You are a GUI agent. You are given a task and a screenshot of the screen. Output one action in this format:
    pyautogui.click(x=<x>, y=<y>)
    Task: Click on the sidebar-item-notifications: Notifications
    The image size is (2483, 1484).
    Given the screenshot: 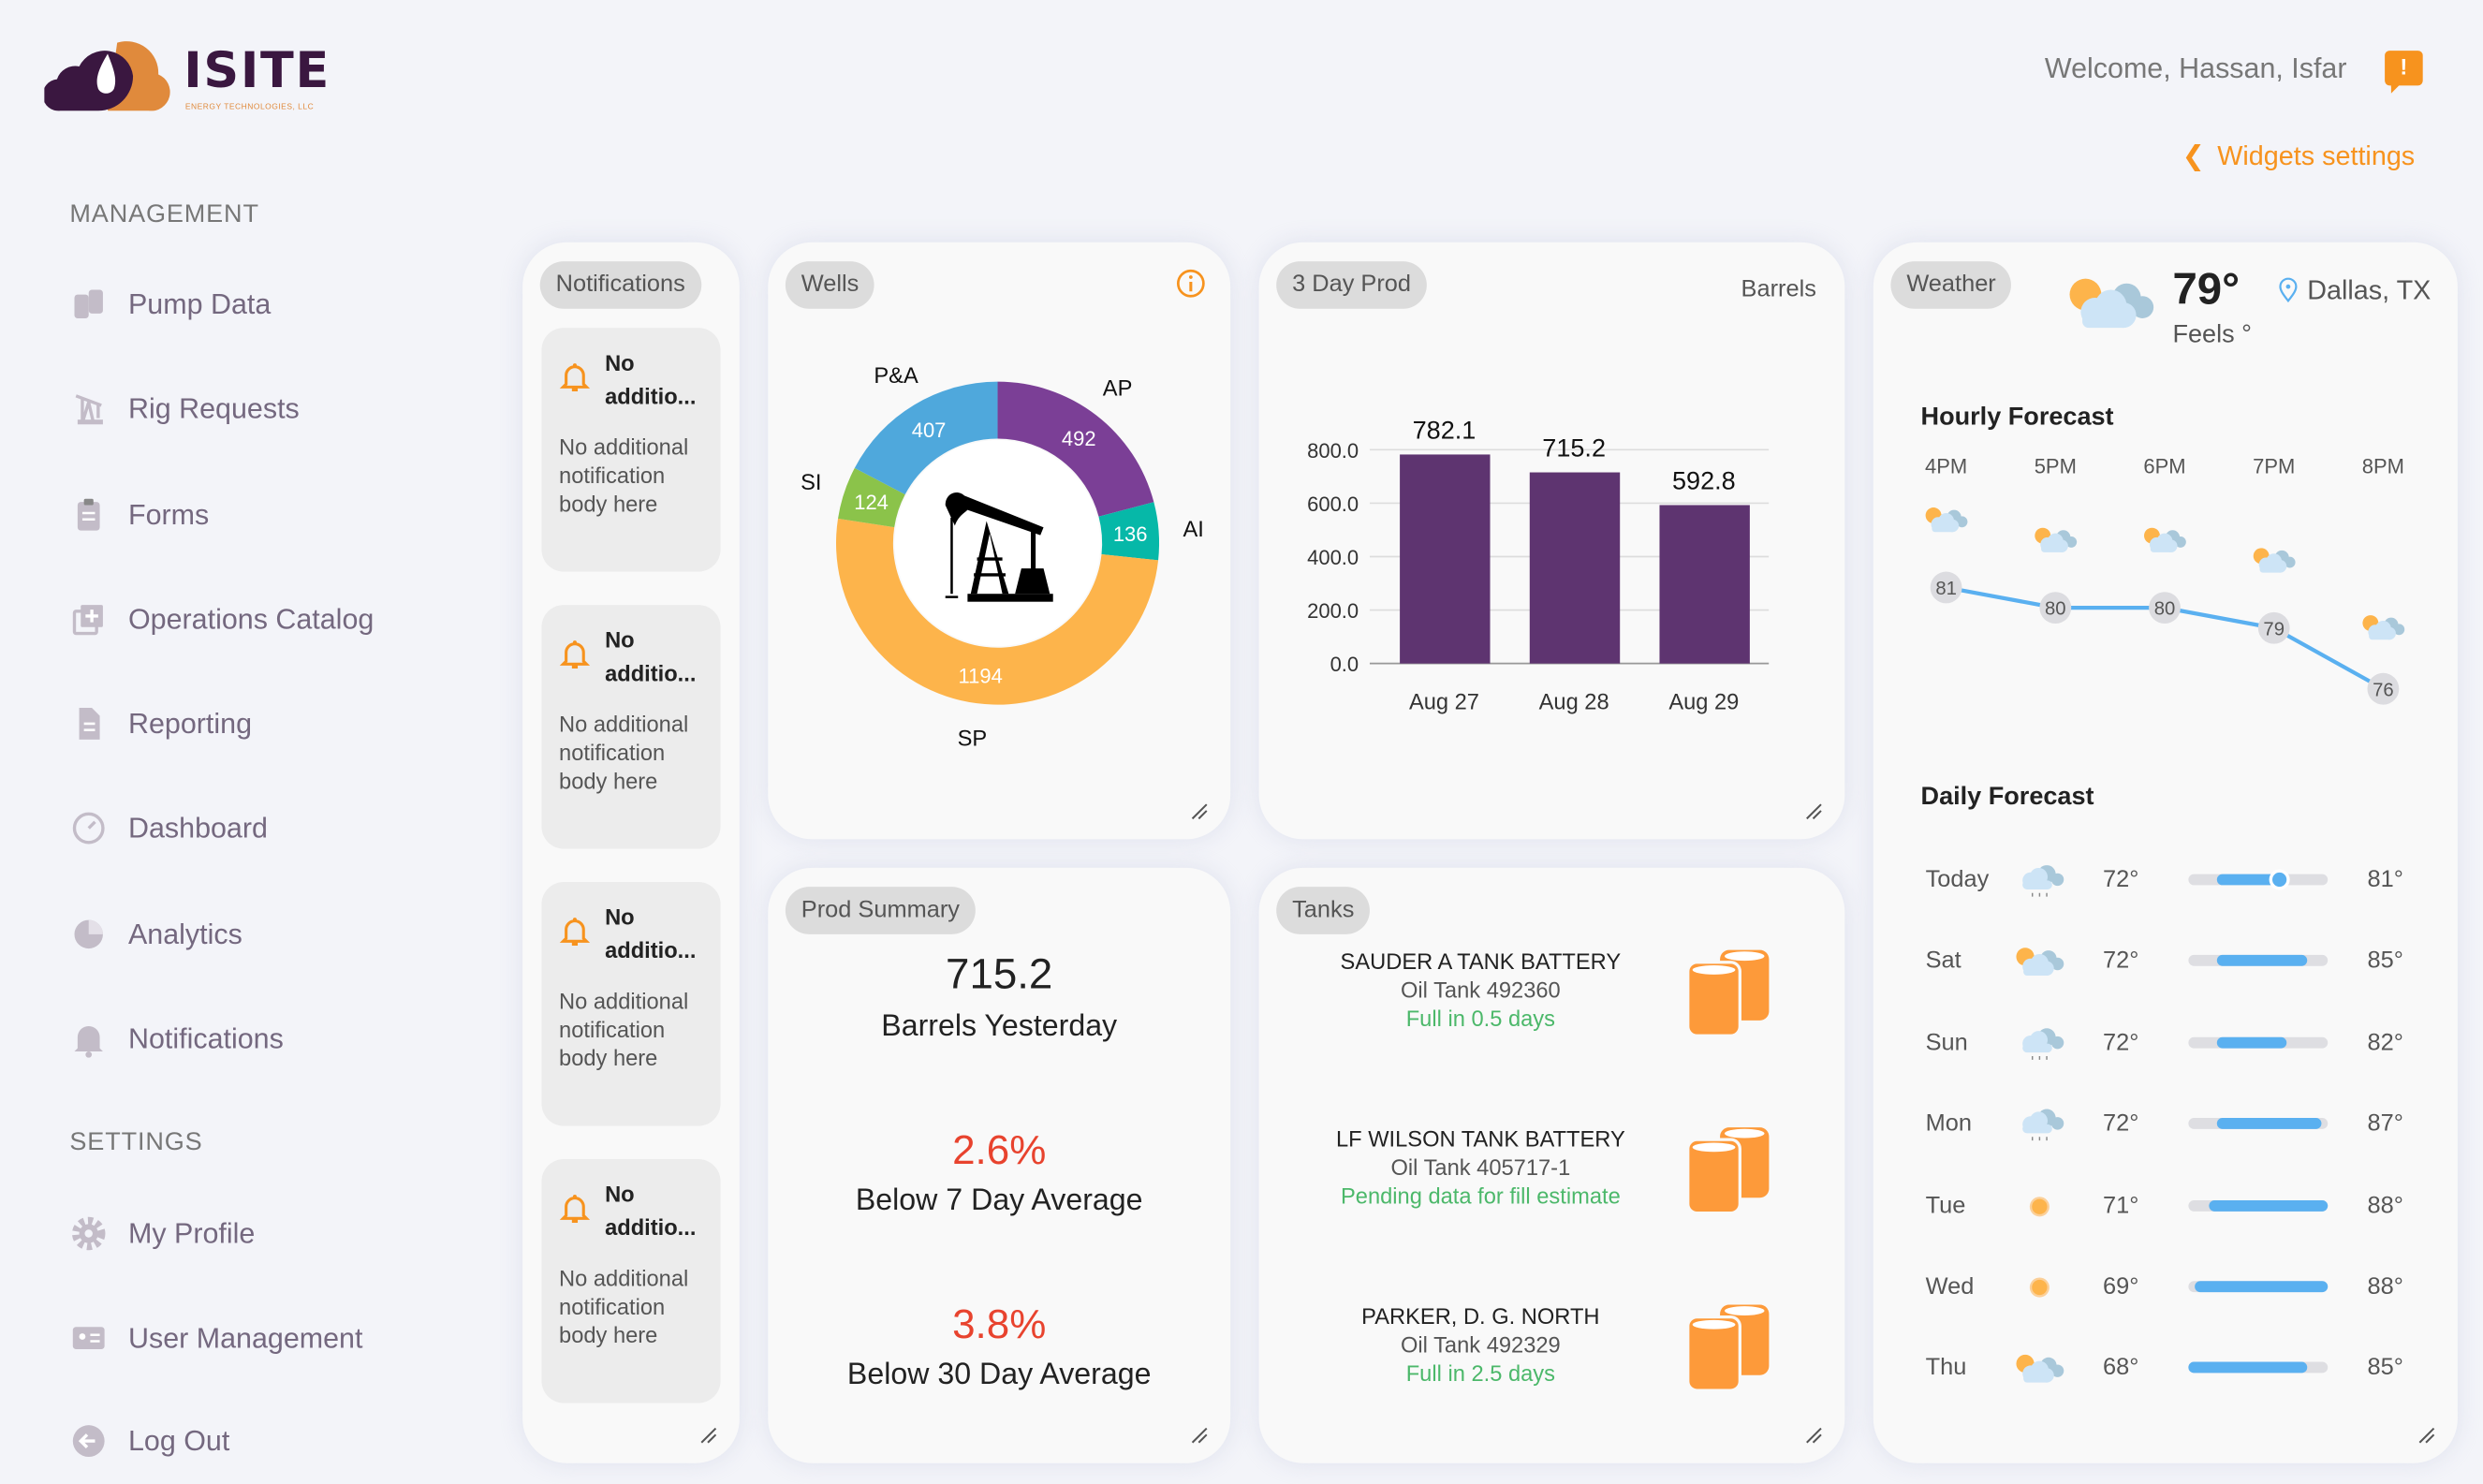 What is the action you would take?
    pyautogui.click(x=176, y=1039)
    